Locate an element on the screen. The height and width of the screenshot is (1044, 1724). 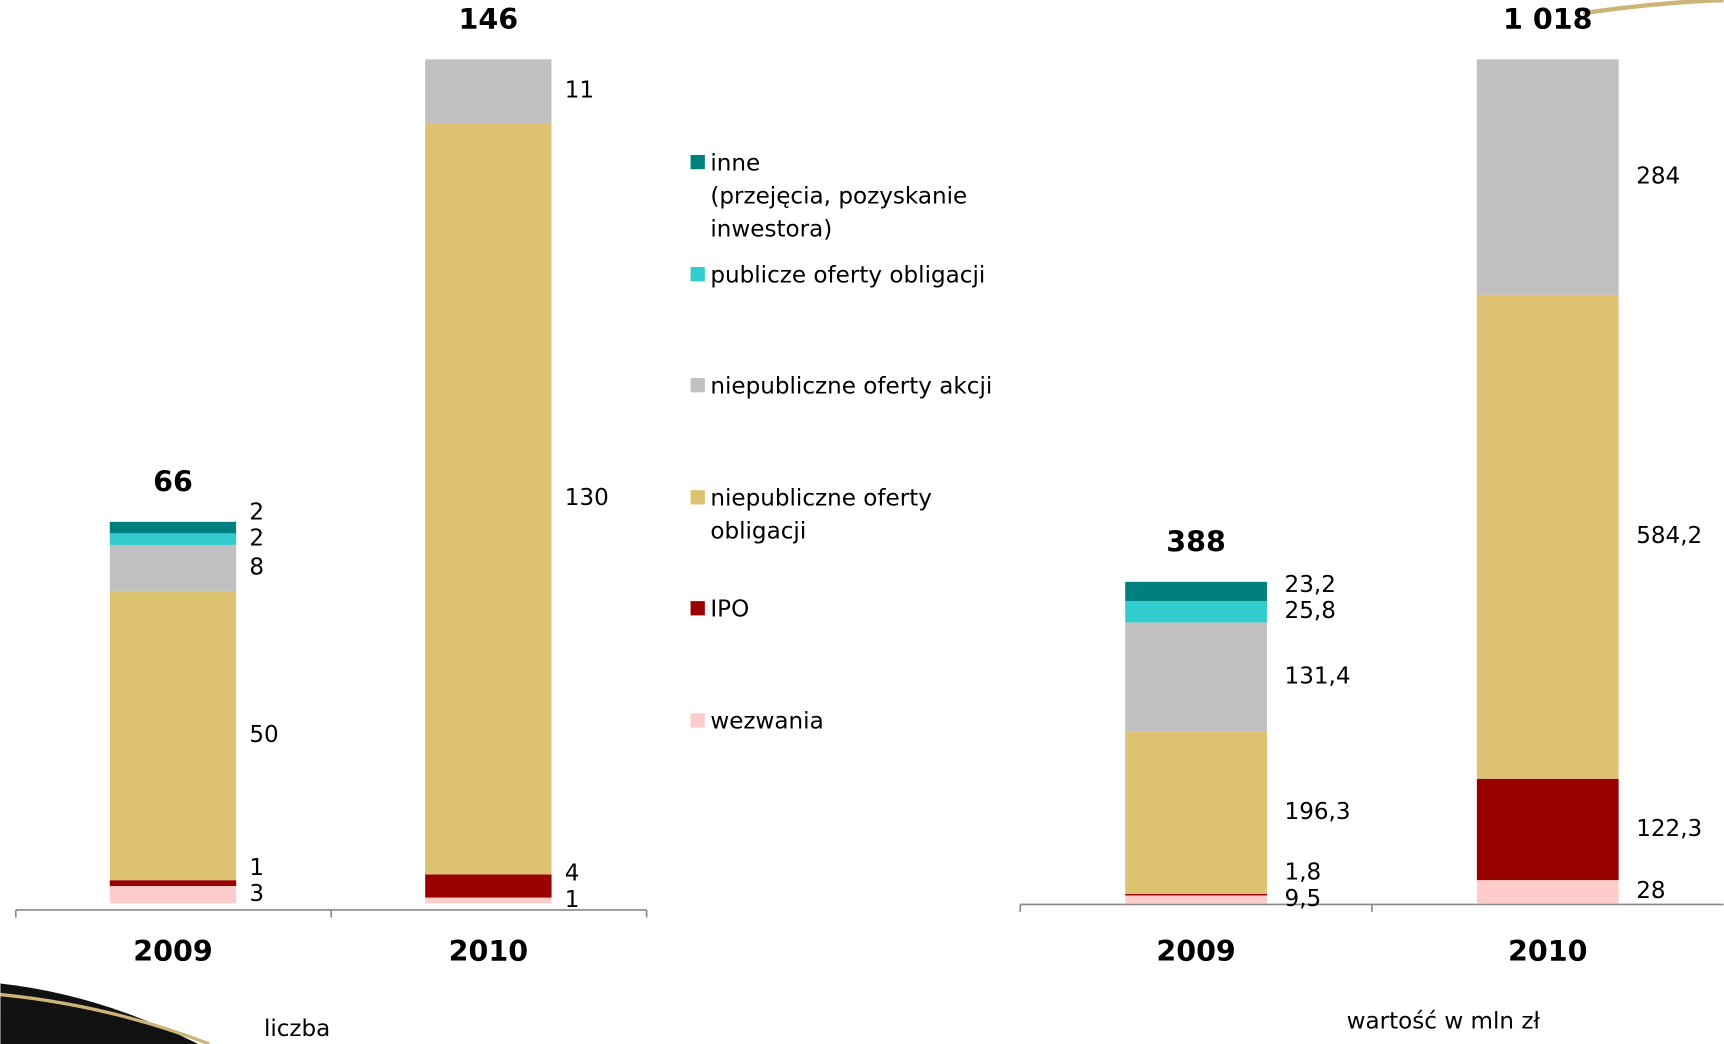
data-label: 4 is located at coordinates (572, 874).